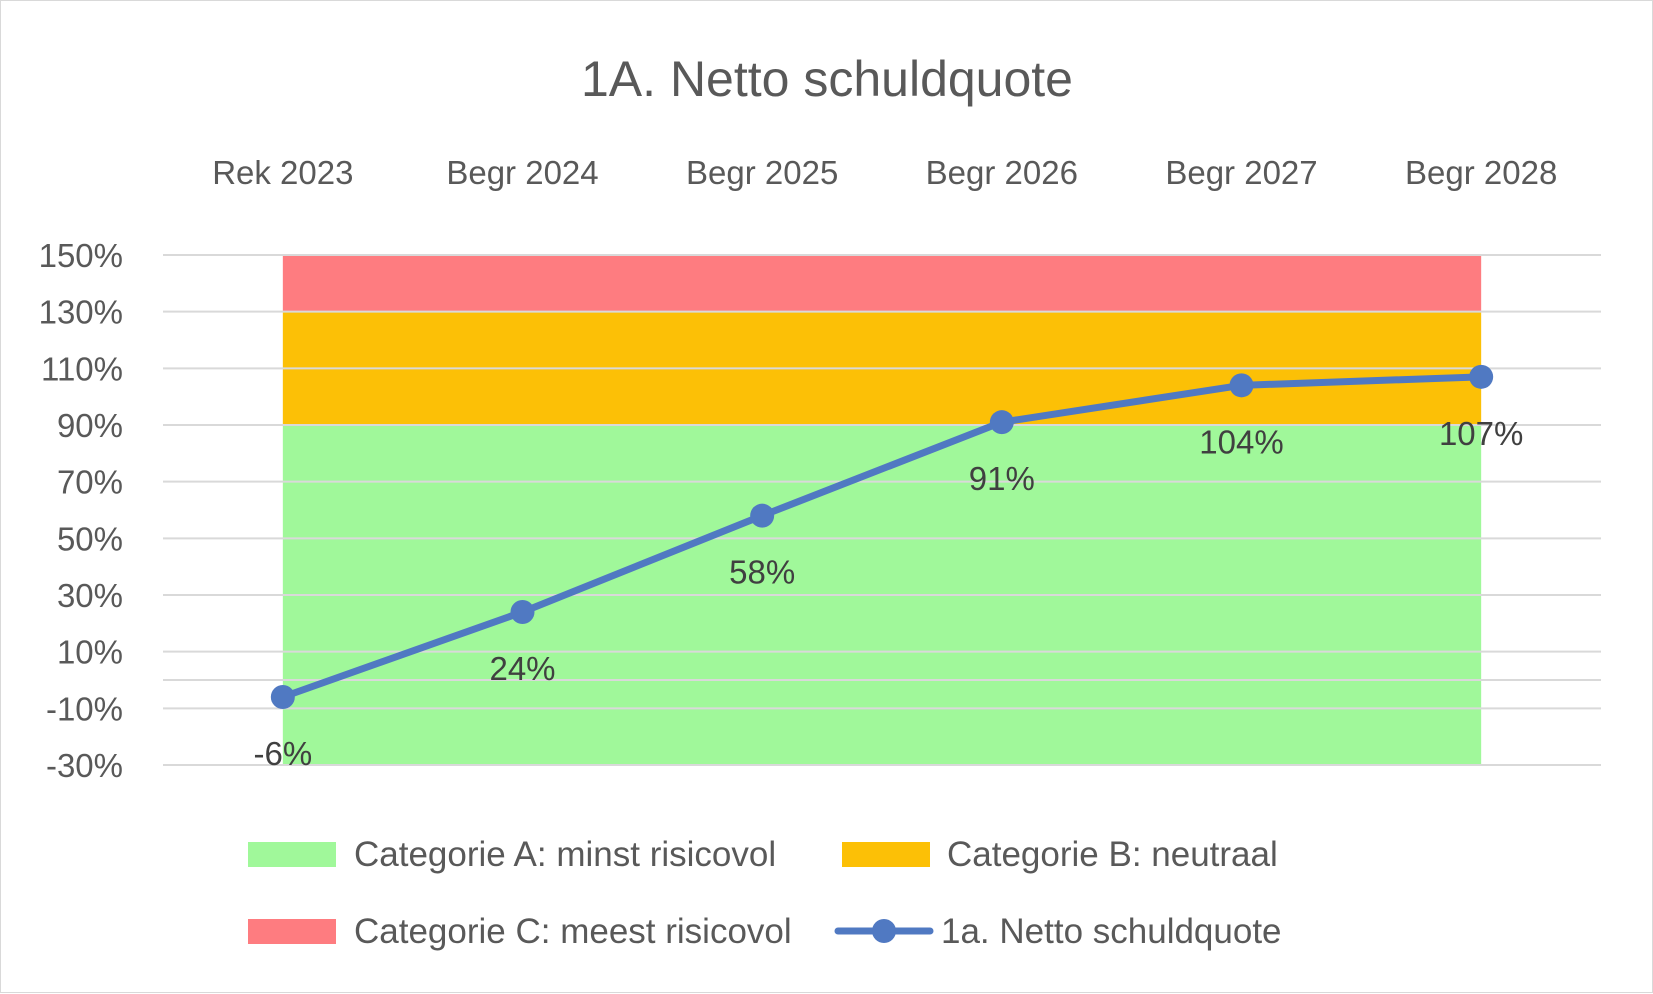  I want to click on y-tick-label-0: 150%, so click(81, 255).